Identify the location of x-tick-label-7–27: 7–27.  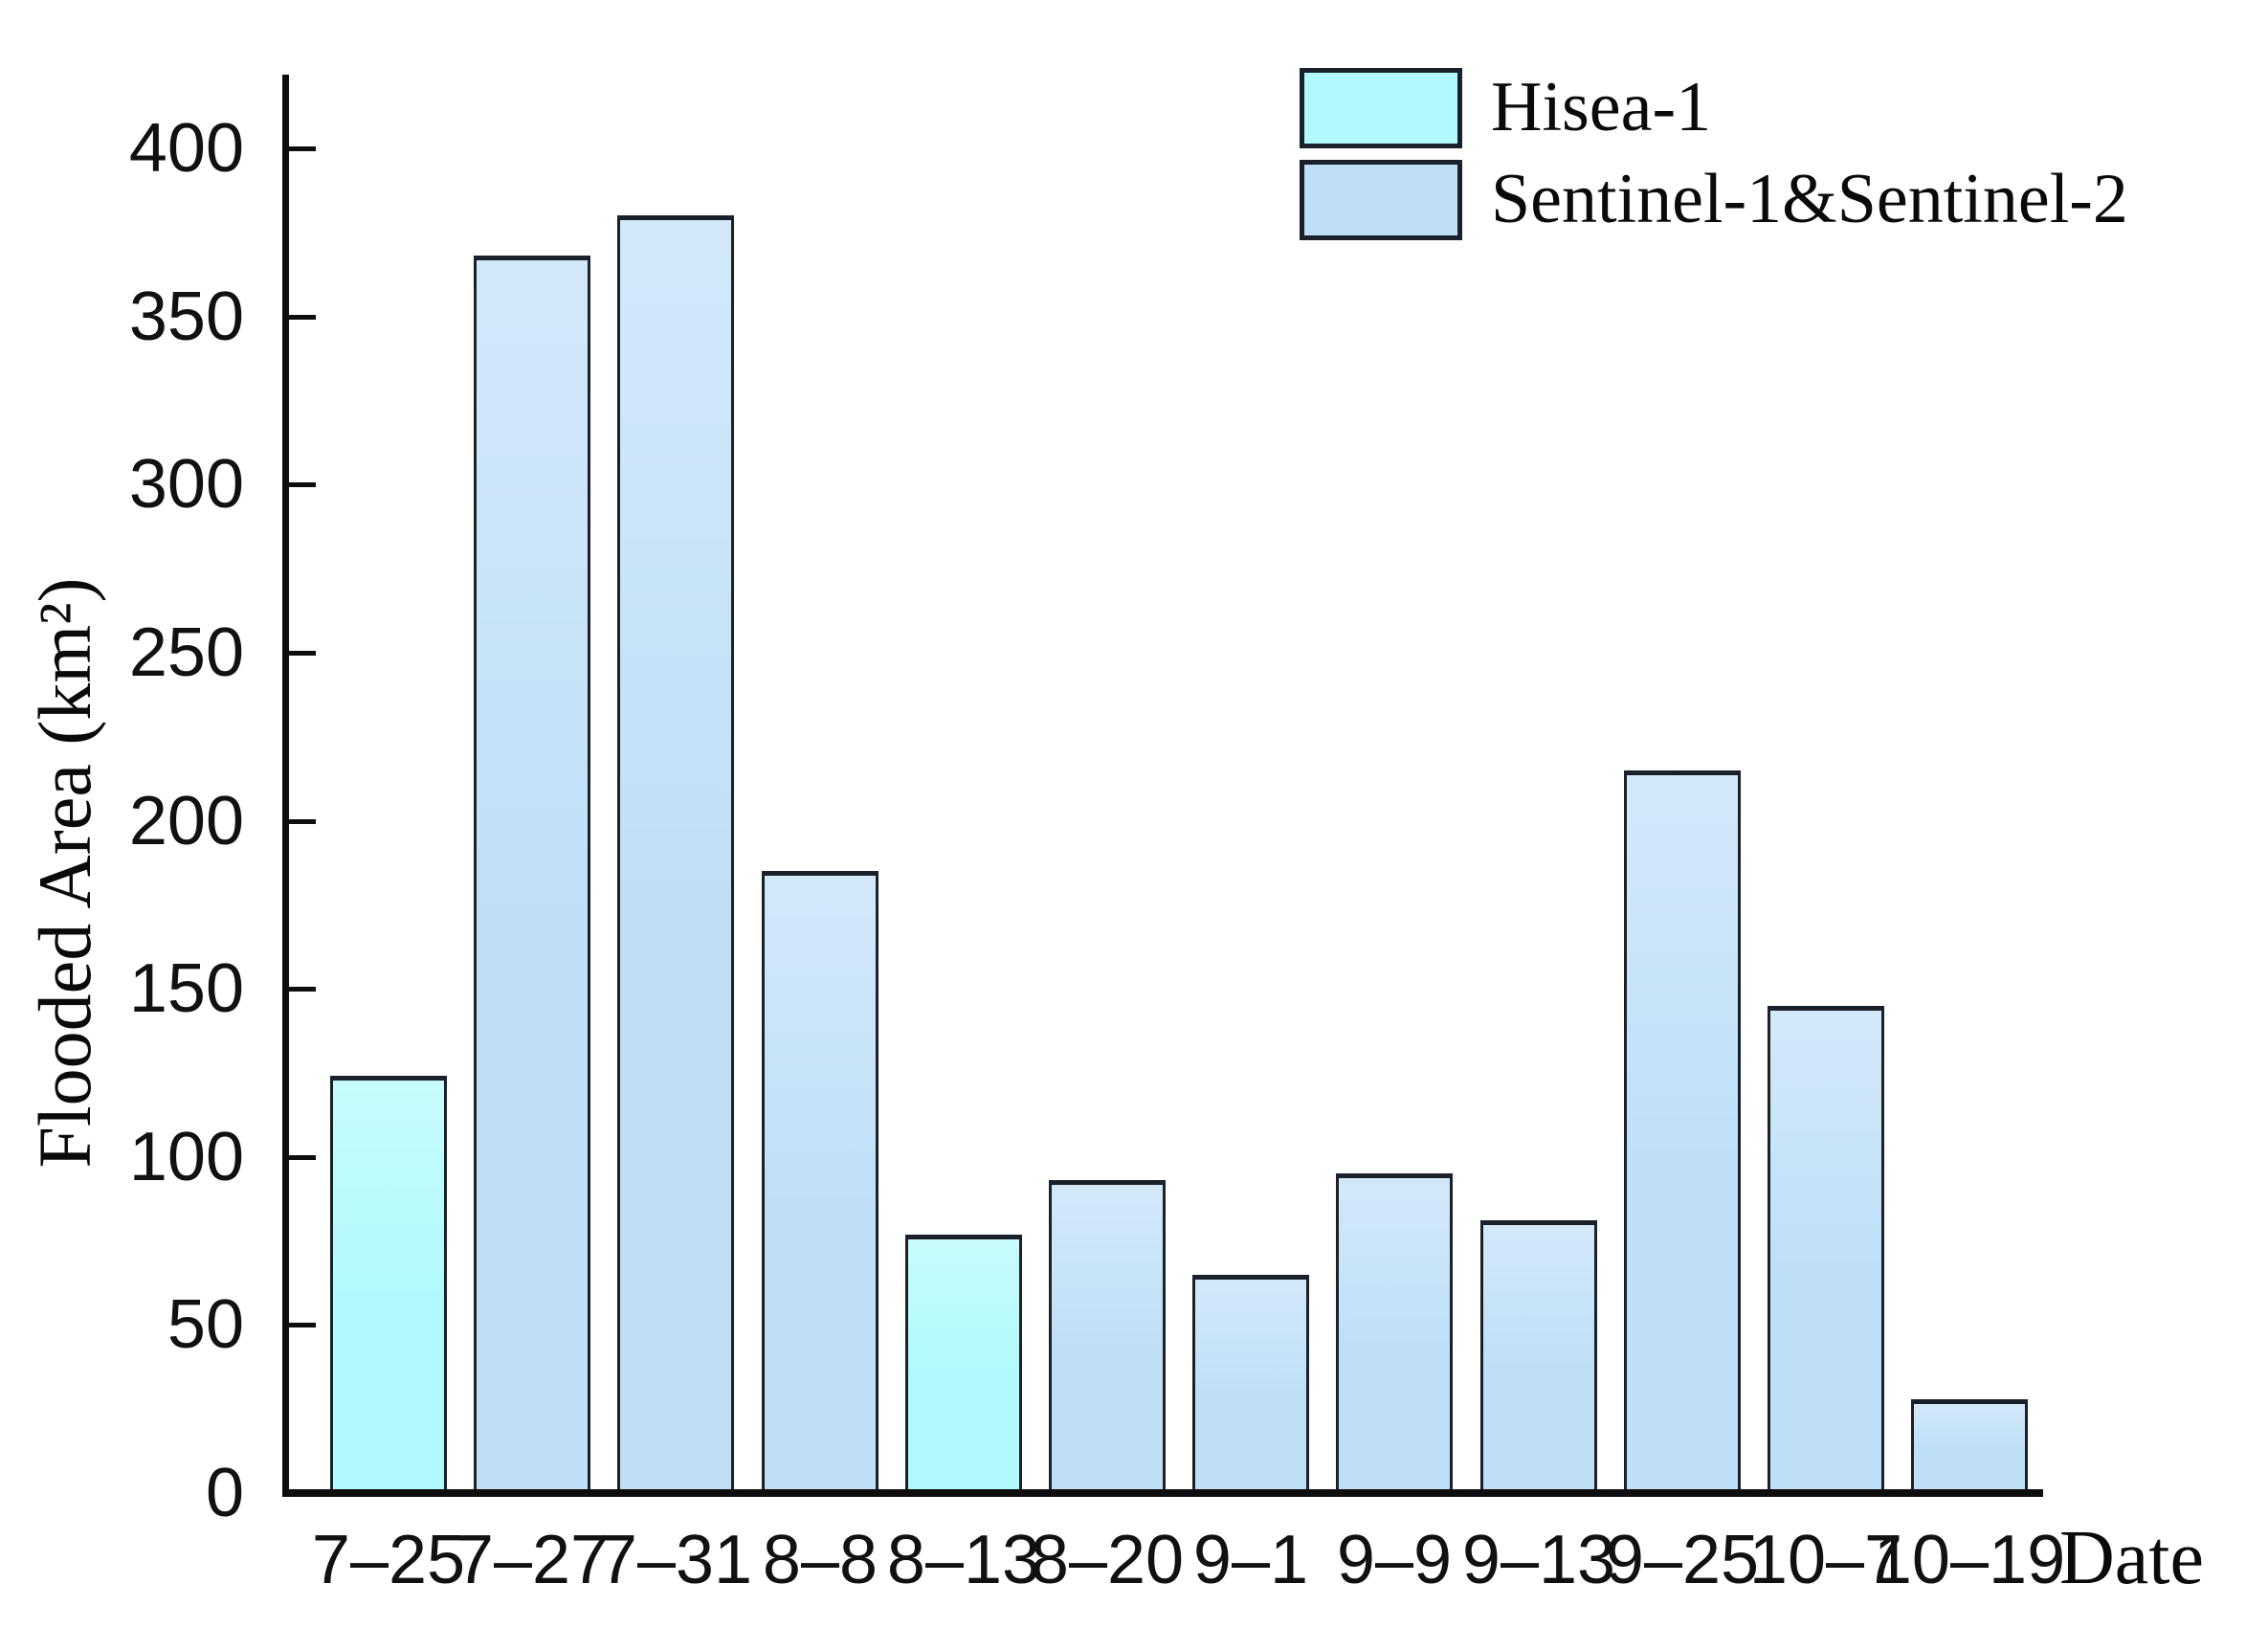
(532, 1560).